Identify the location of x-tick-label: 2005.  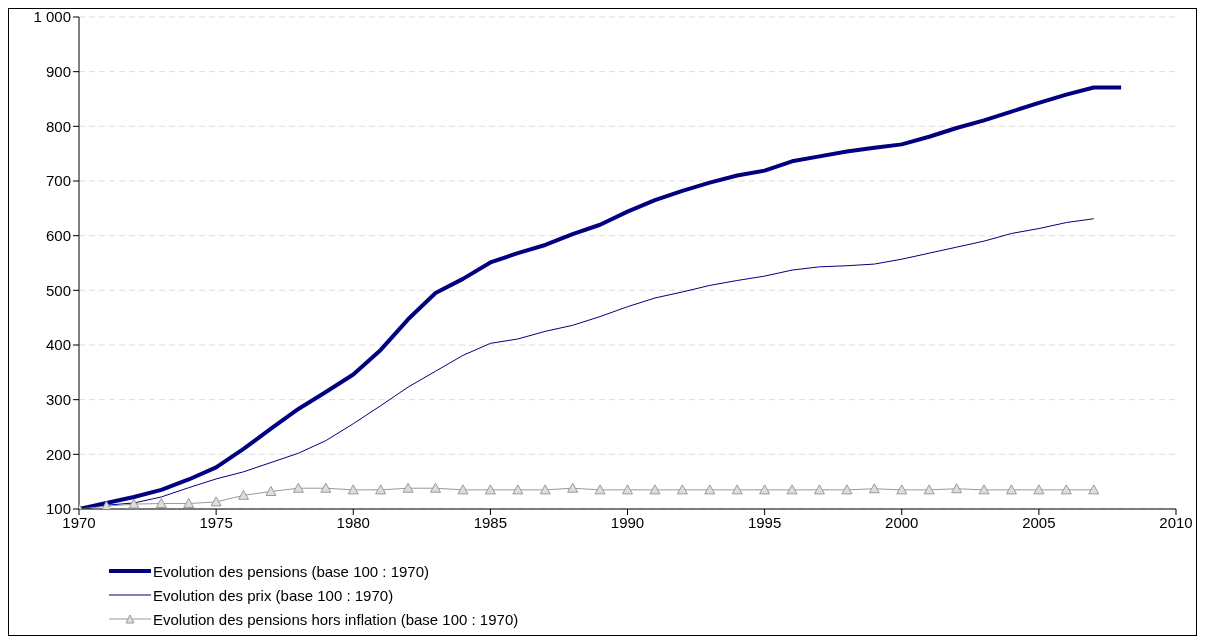
(1039, 522).